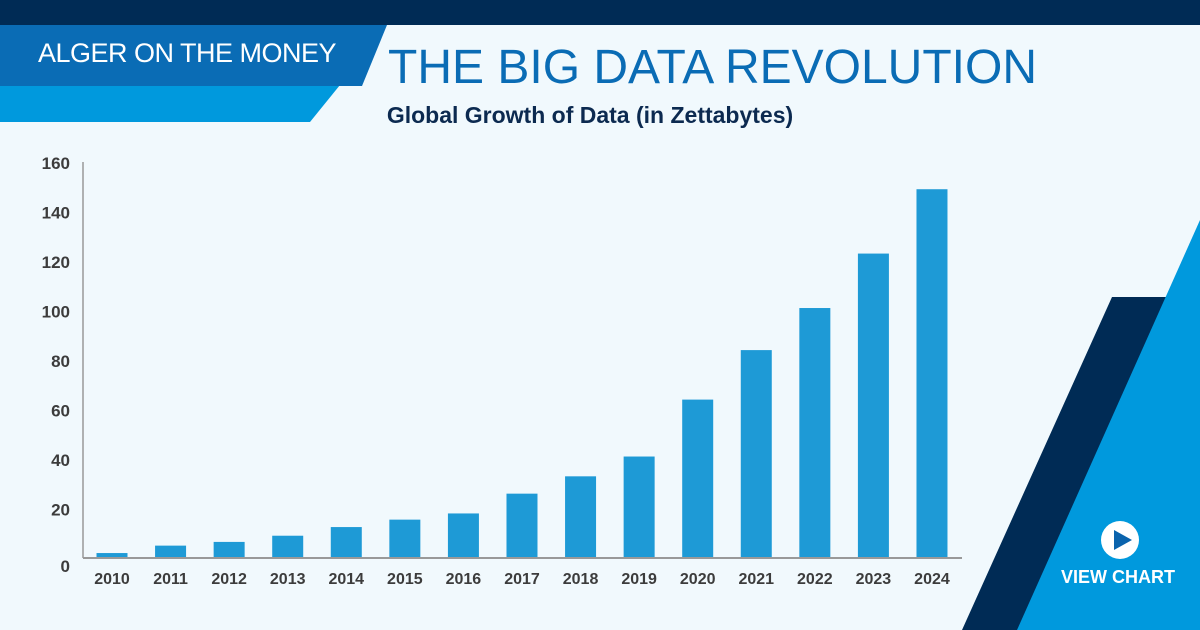 This screenshot has width=1200, height=630. What do you see at coordinates (463, 535) in the screenshot?
I see `bar-2016` at bounding box center [463, 535].